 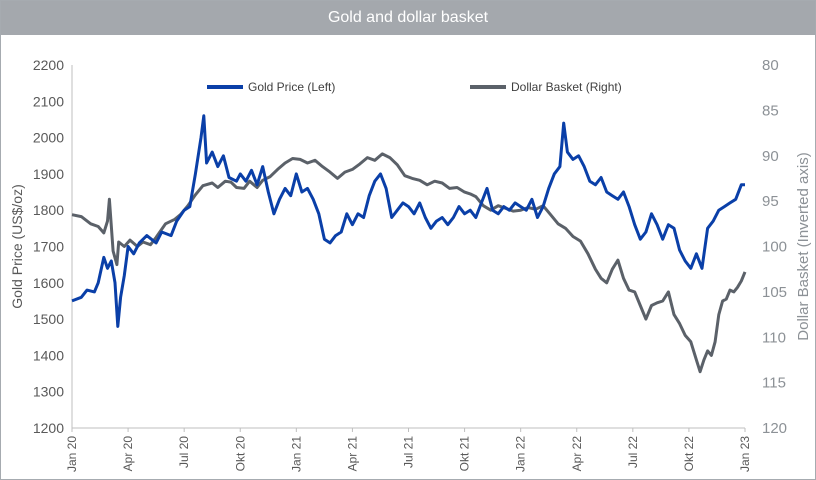 I want to click on y2-tick-label: 100, so click(x=774, y=247).